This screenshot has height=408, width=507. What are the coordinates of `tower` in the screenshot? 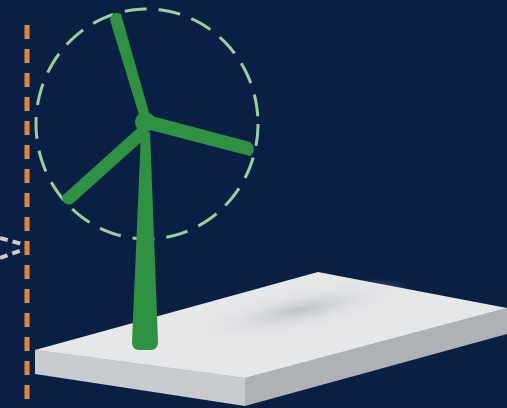 It's located at (145, 241).